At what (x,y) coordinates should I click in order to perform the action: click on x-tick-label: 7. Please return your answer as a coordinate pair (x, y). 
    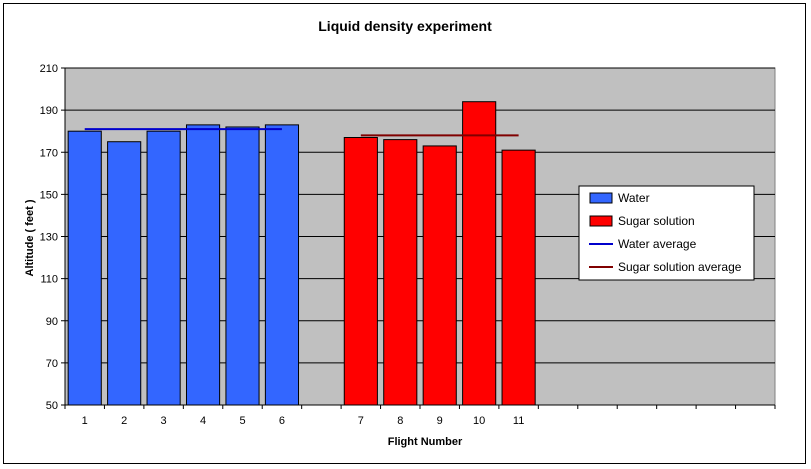
    Looking at the image, I should click on (361, 421).